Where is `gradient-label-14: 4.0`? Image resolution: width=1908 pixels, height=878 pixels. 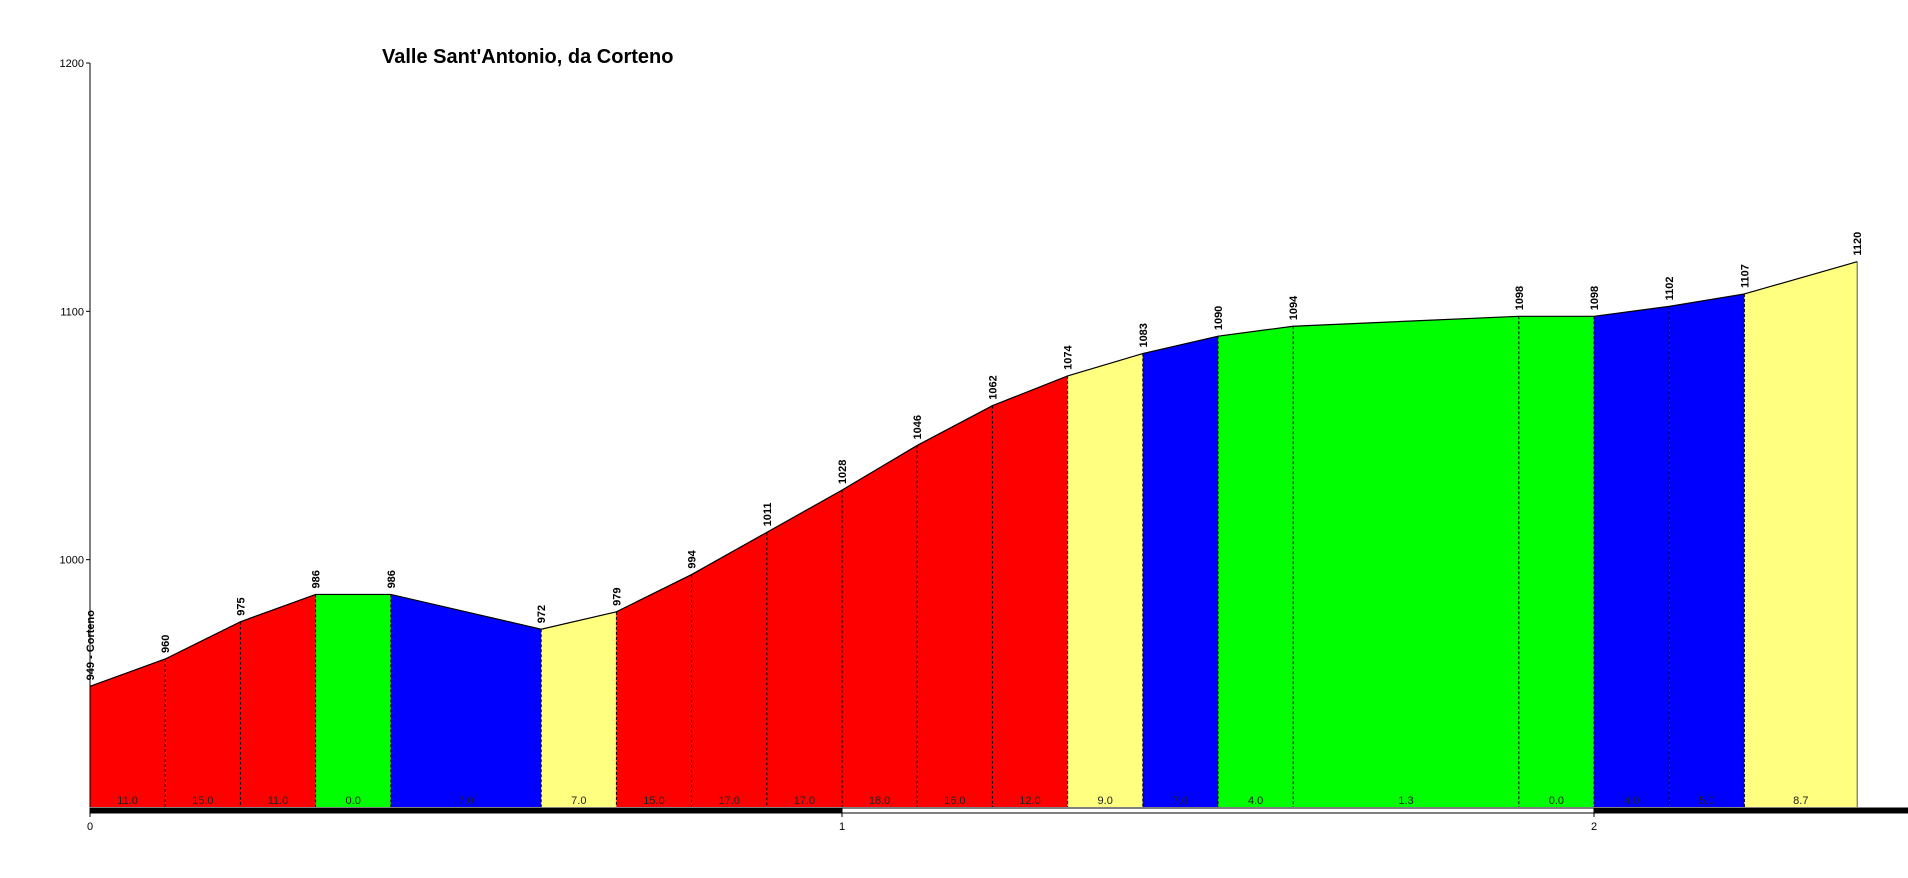 gradient-label-14: 4.0 is located at coordinates (1255, 801).